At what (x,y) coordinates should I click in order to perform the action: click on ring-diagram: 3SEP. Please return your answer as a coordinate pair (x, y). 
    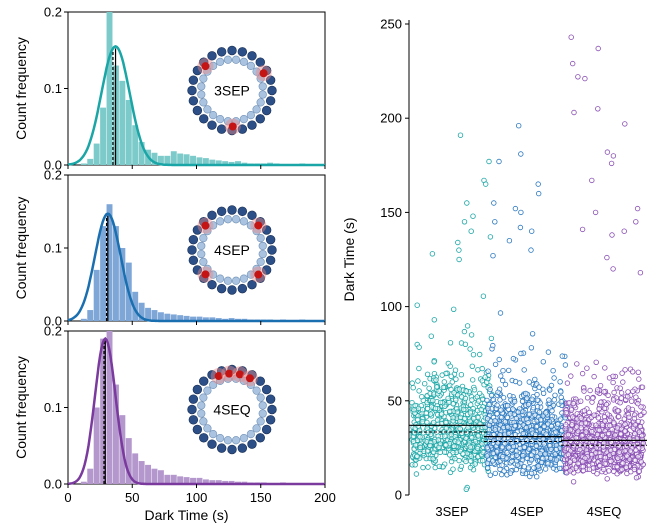
    Looking at the image, I should click on (232, 90).